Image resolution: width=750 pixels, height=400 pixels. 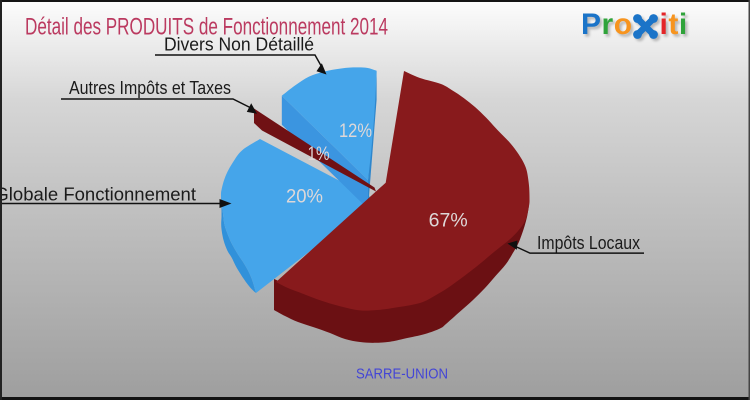 I want to click on svg-text: 1%, so click(x=319, y=154).